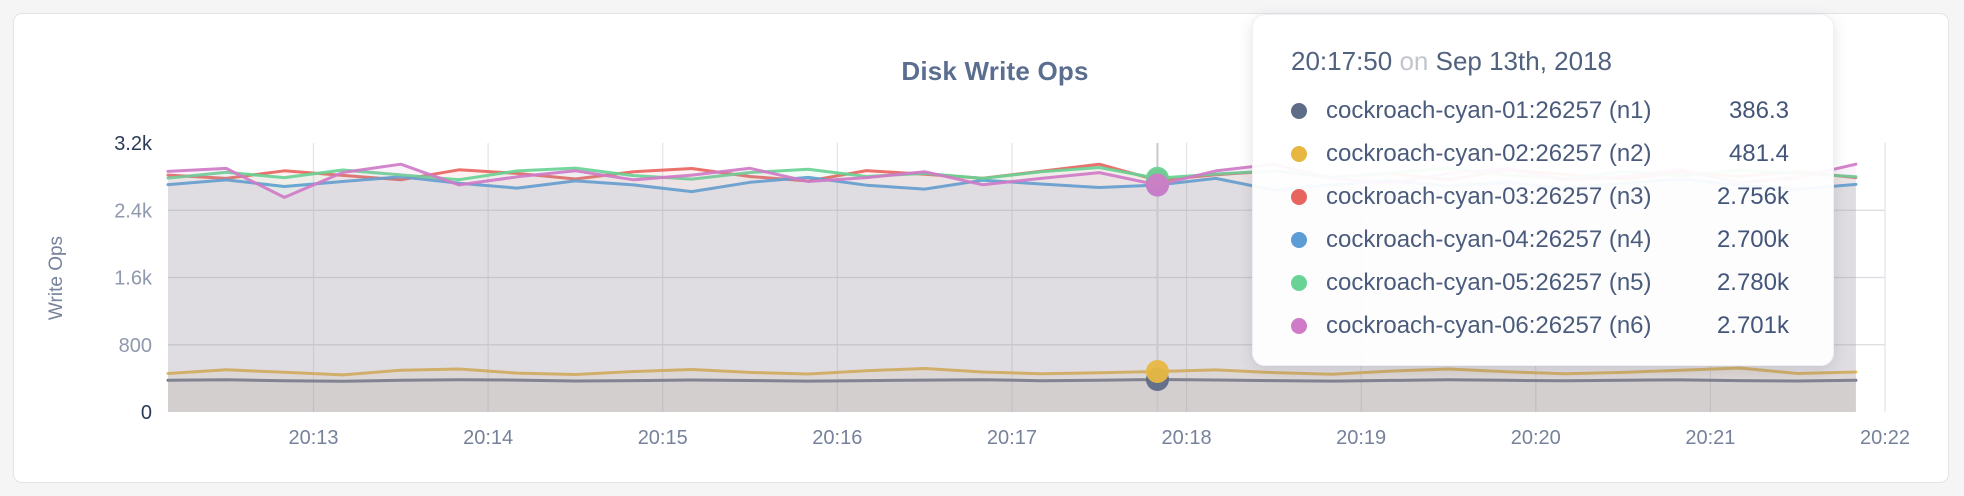  Describe the element at coordinates (1489, 282) in the screenshot. I see `tooltip-series-label: cockroach-cyan-05:26257 (n5)` at that location.